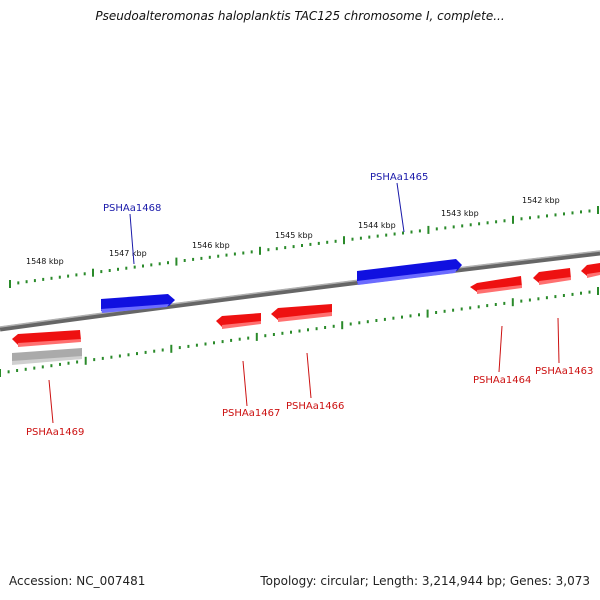 The width and height of the screenshot is (600, 600). Describe the element at coordinates (132, 239) in the screenshot. I see `callout-line-PSHAa1468` at that location.